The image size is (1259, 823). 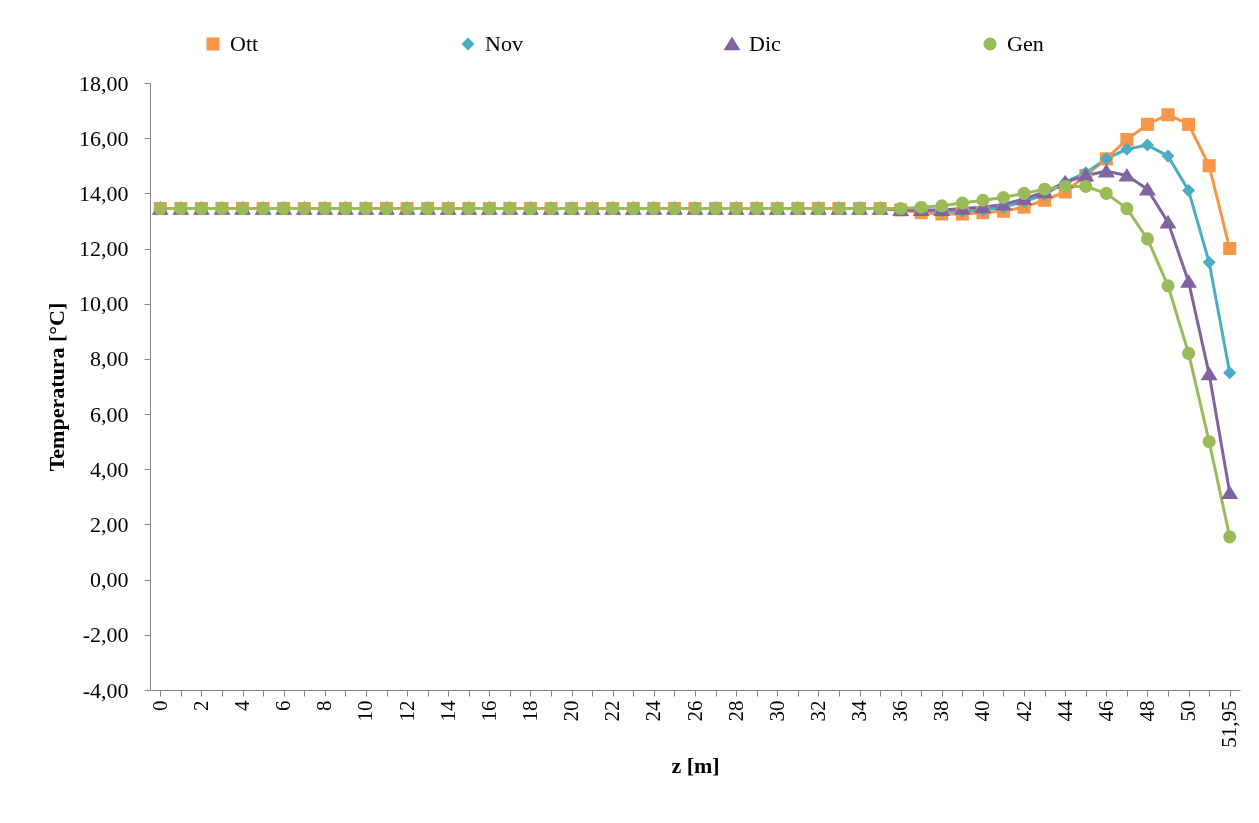 I want to click on legend-label: Nov, so click(x=504, y=43).